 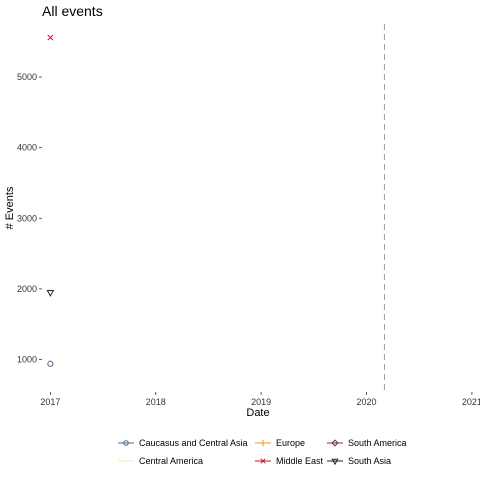 I want to click on x-tick-label: 2018, so click(x=156, y=402).